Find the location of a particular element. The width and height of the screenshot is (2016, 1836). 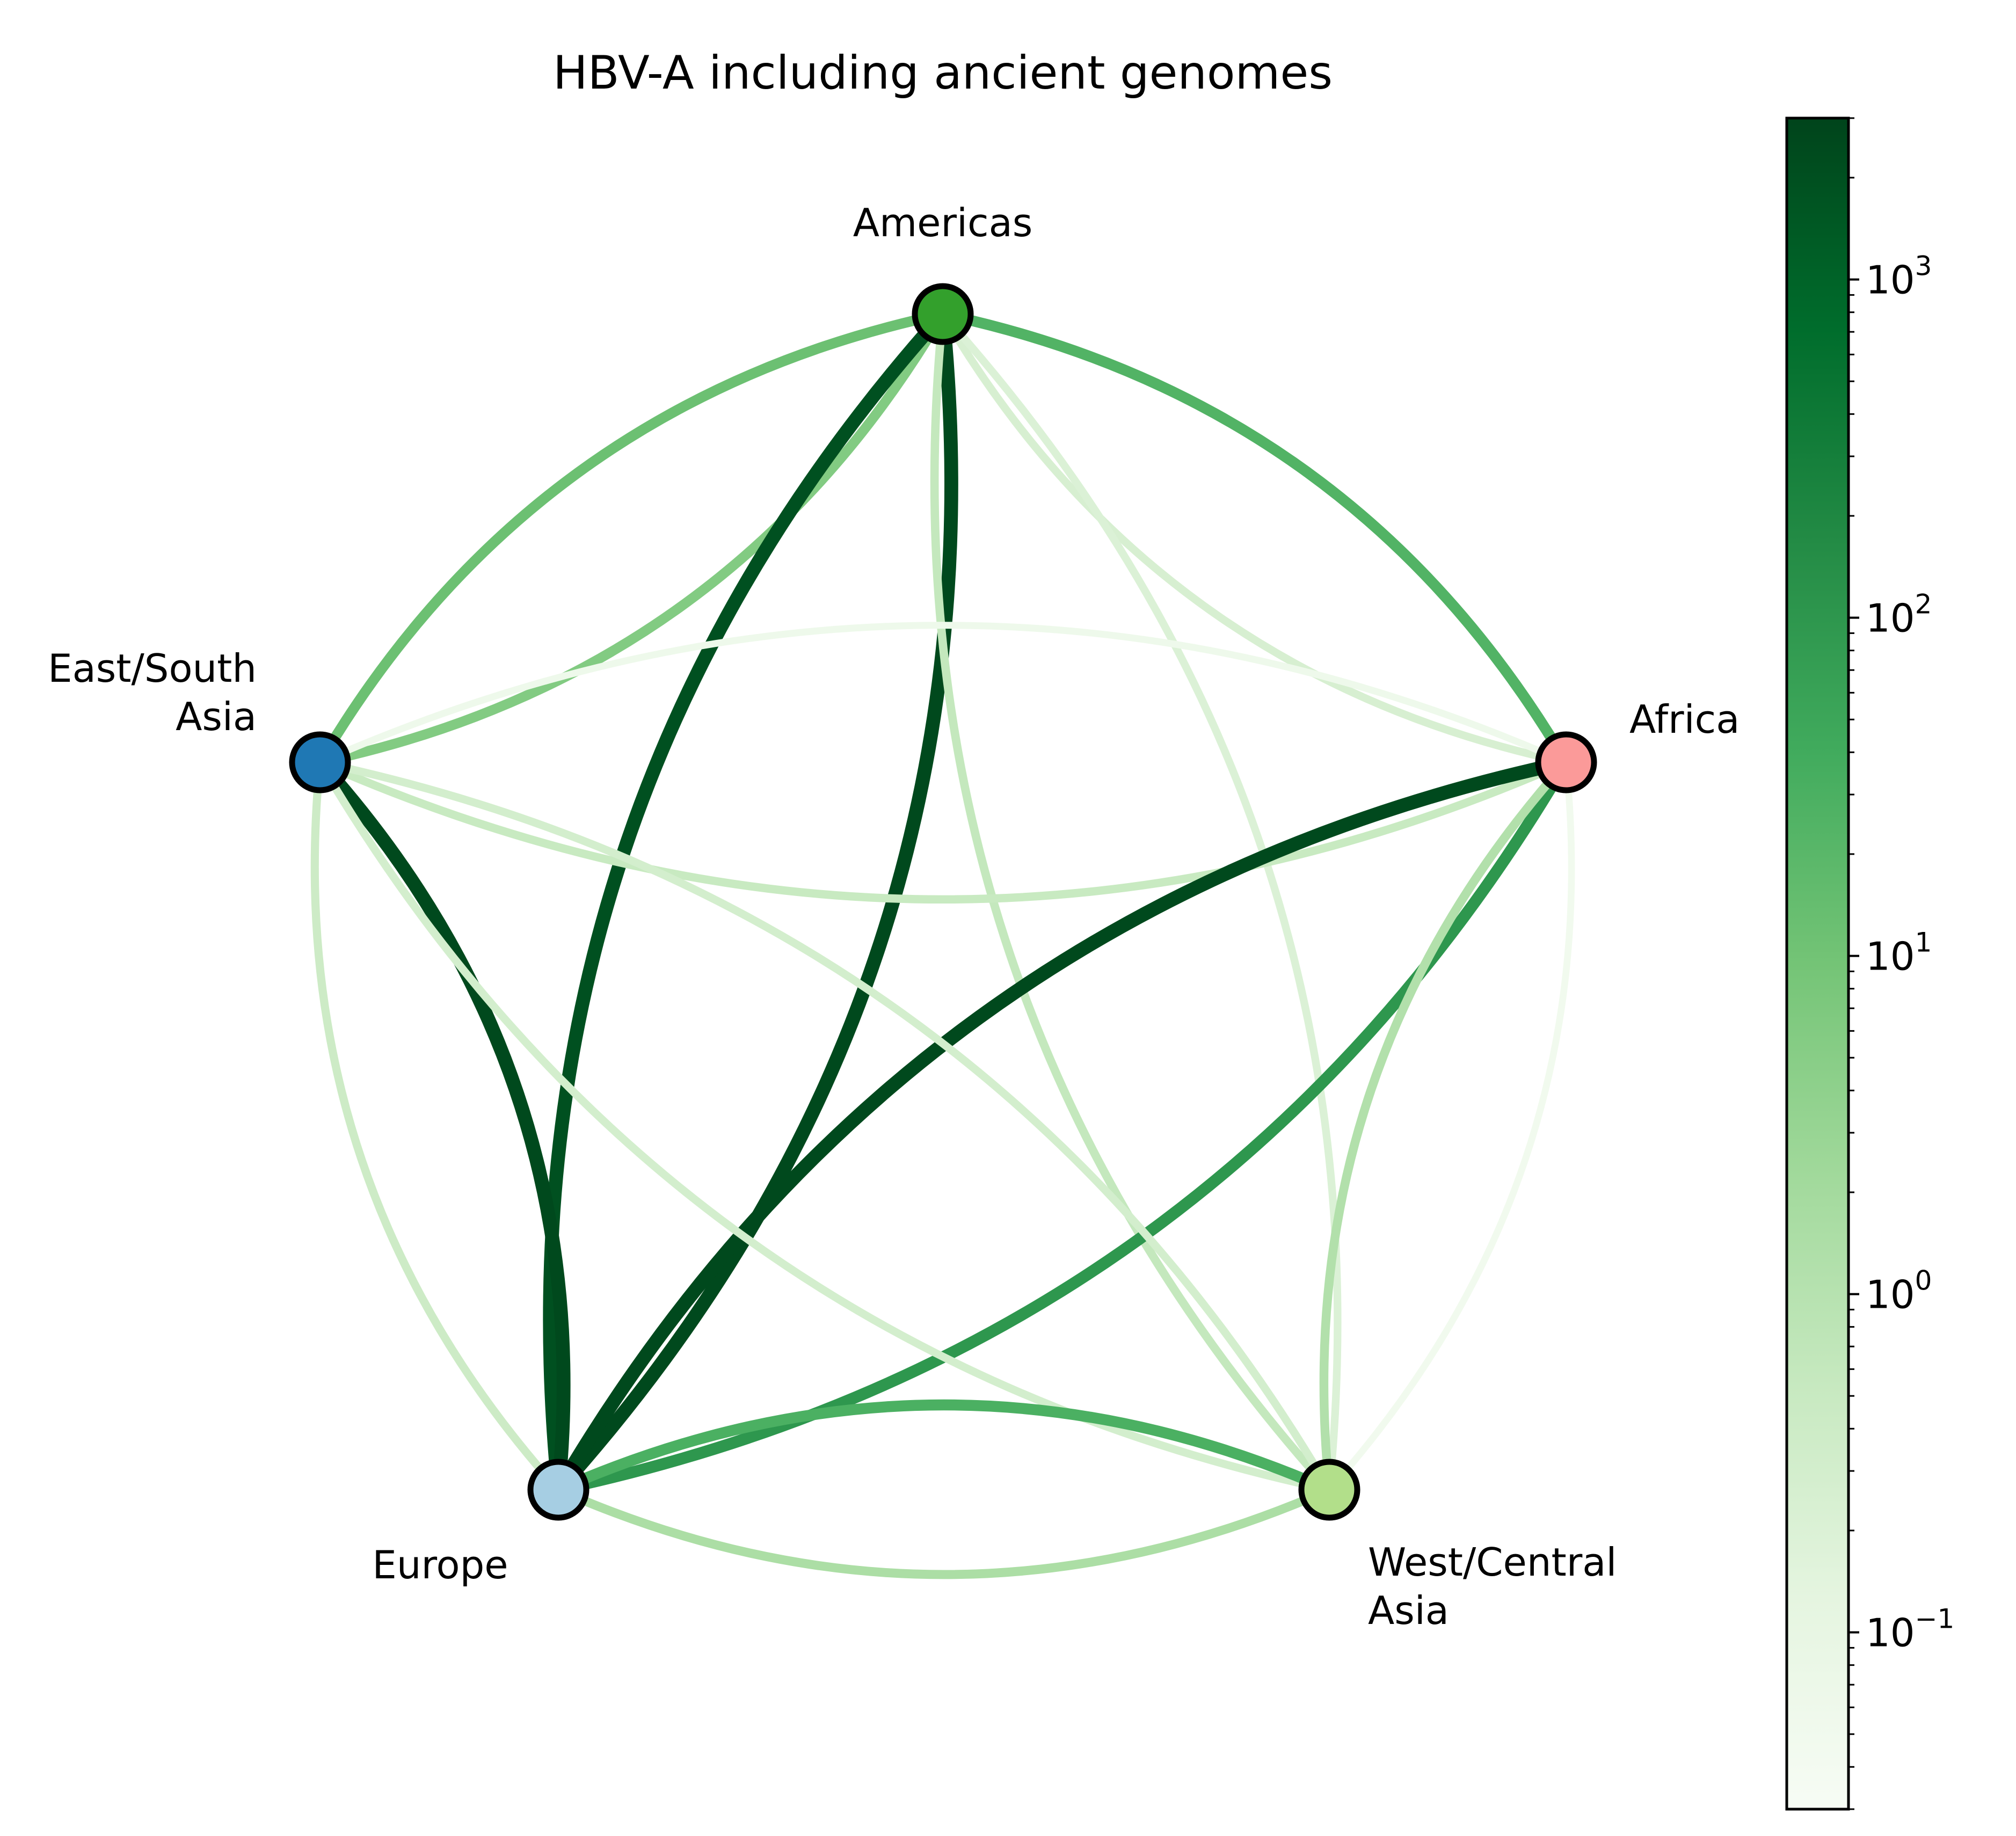

colorbar-tick-label: 10² is located at coordinates (1899, 615).